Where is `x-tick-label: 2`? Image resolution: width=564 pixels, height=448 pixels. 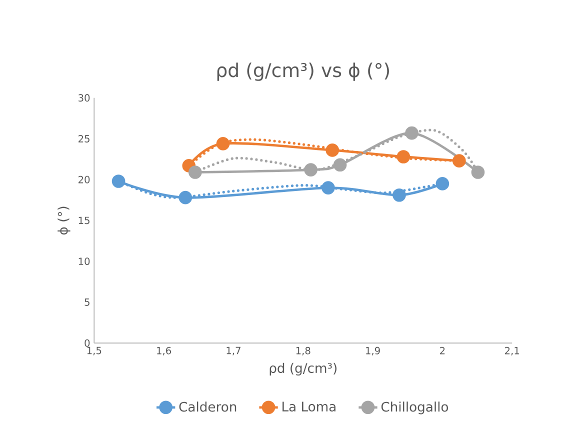 x-tick-label: 2 is located at coordinates (442, 350).